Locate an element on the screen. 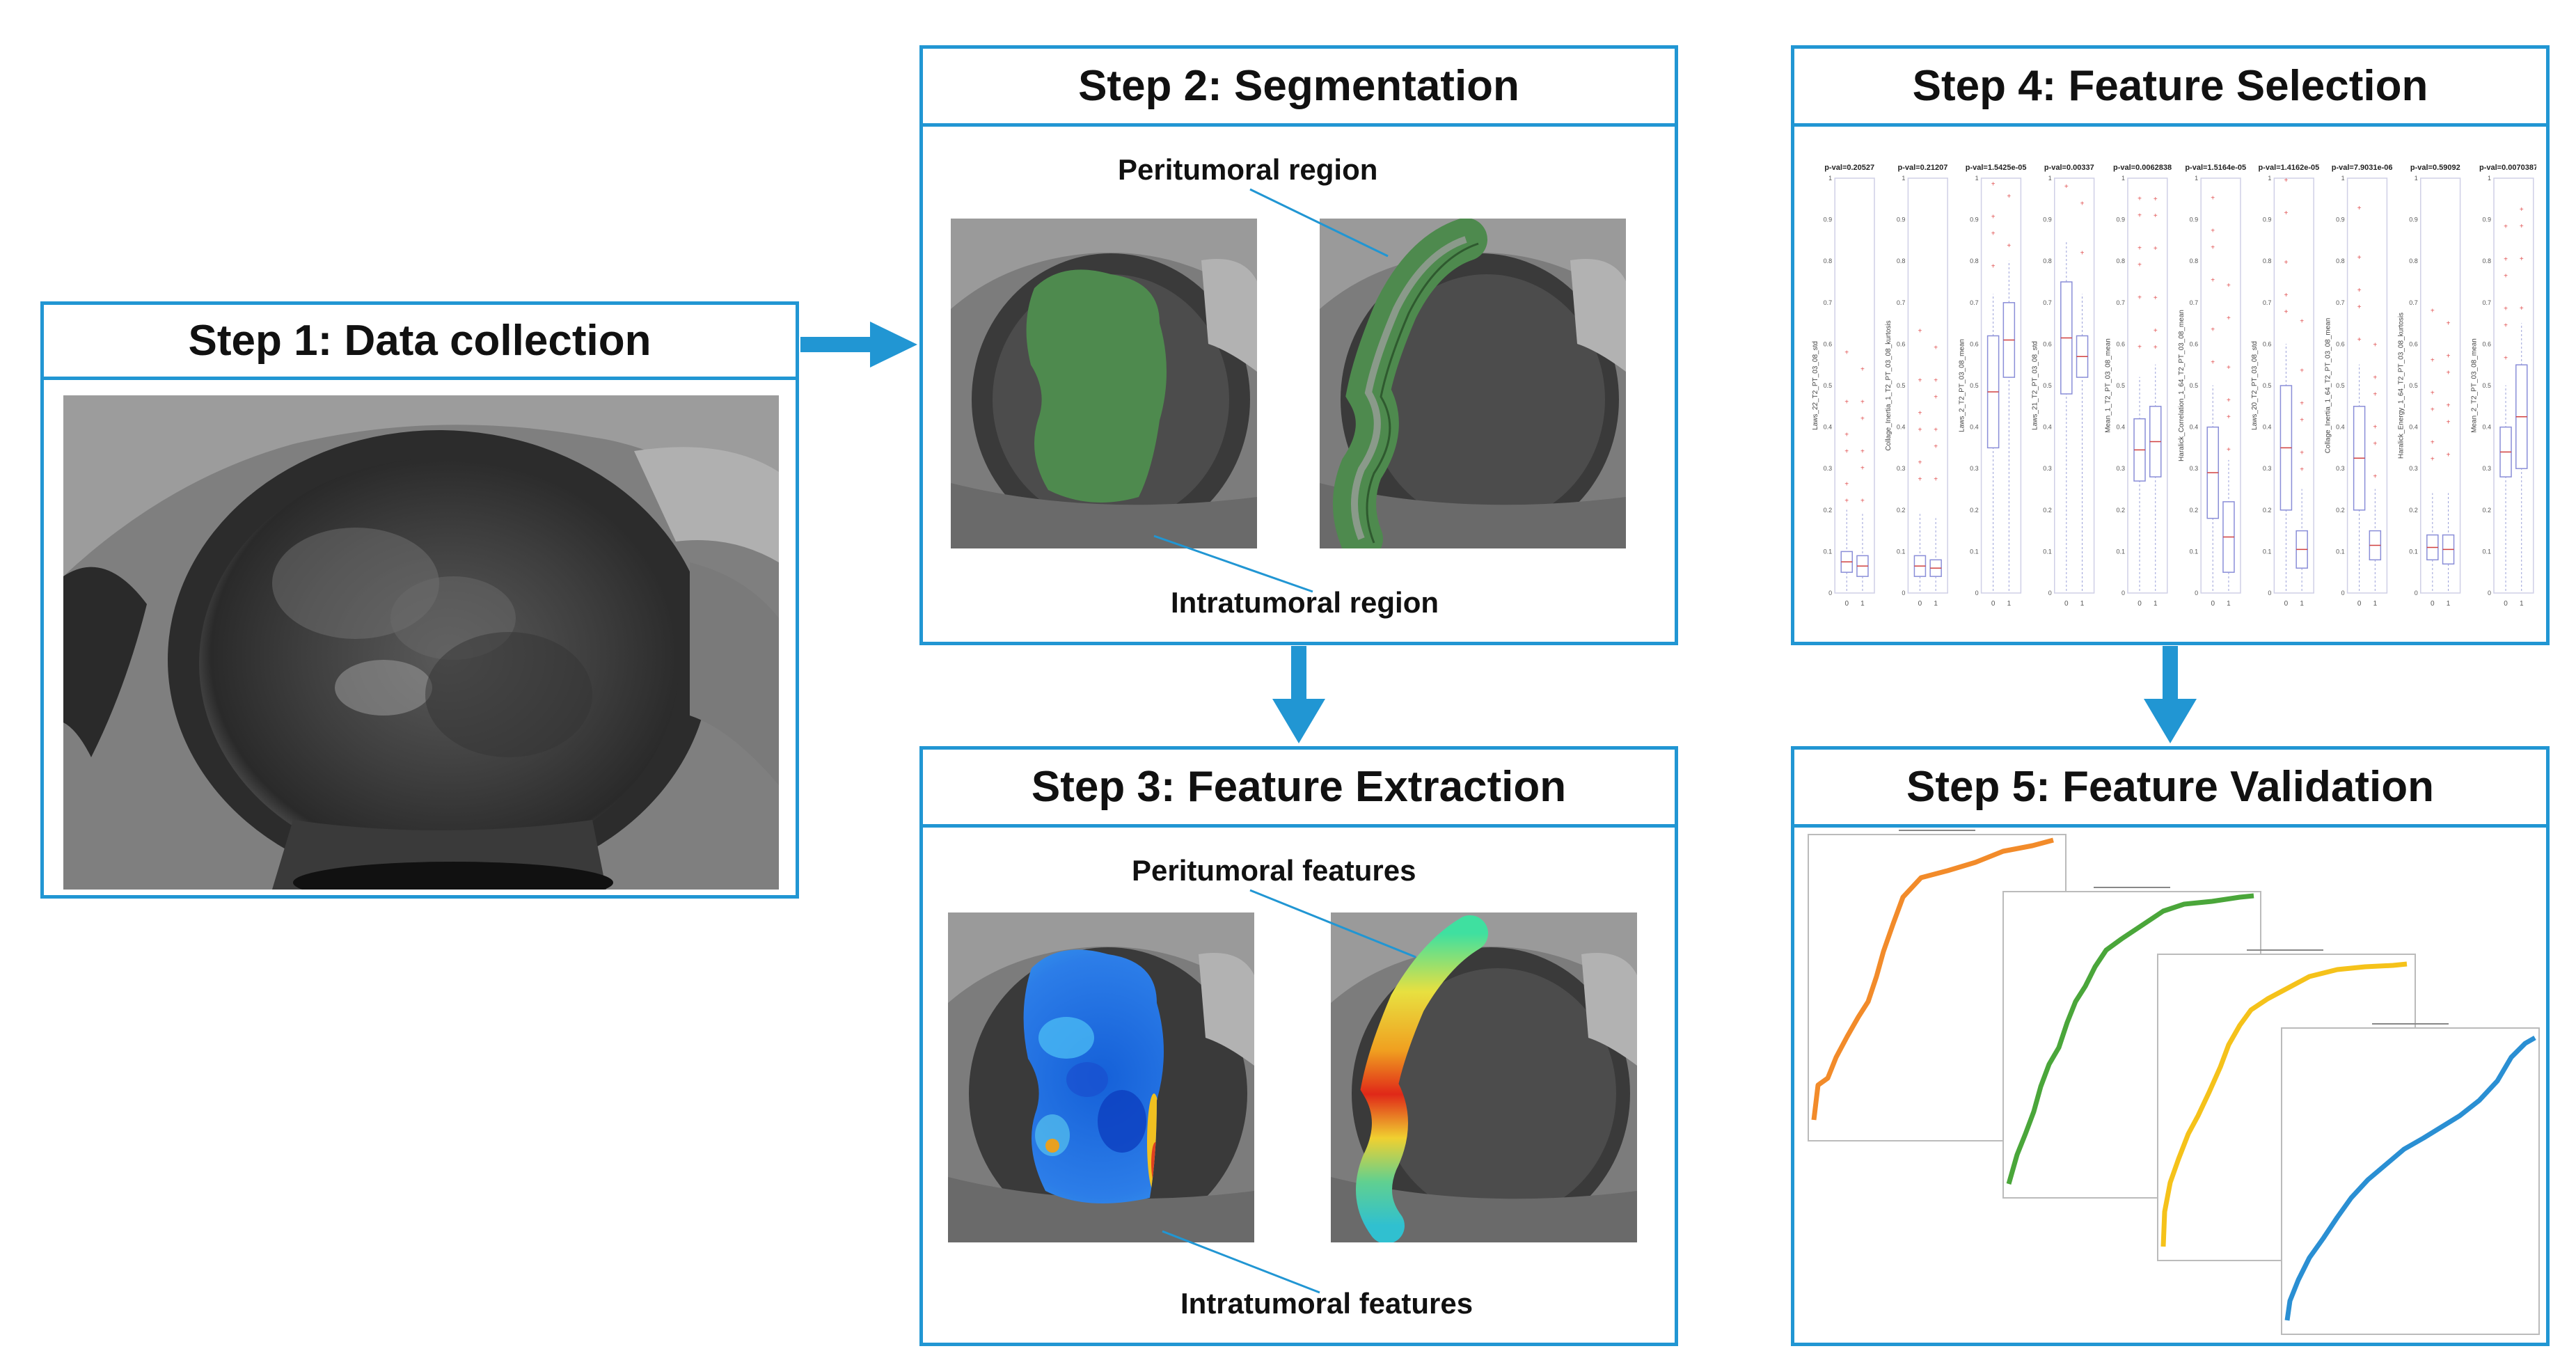  step5-panel: Step 5: Feature Validation is located at coordinates (2170, 1046).